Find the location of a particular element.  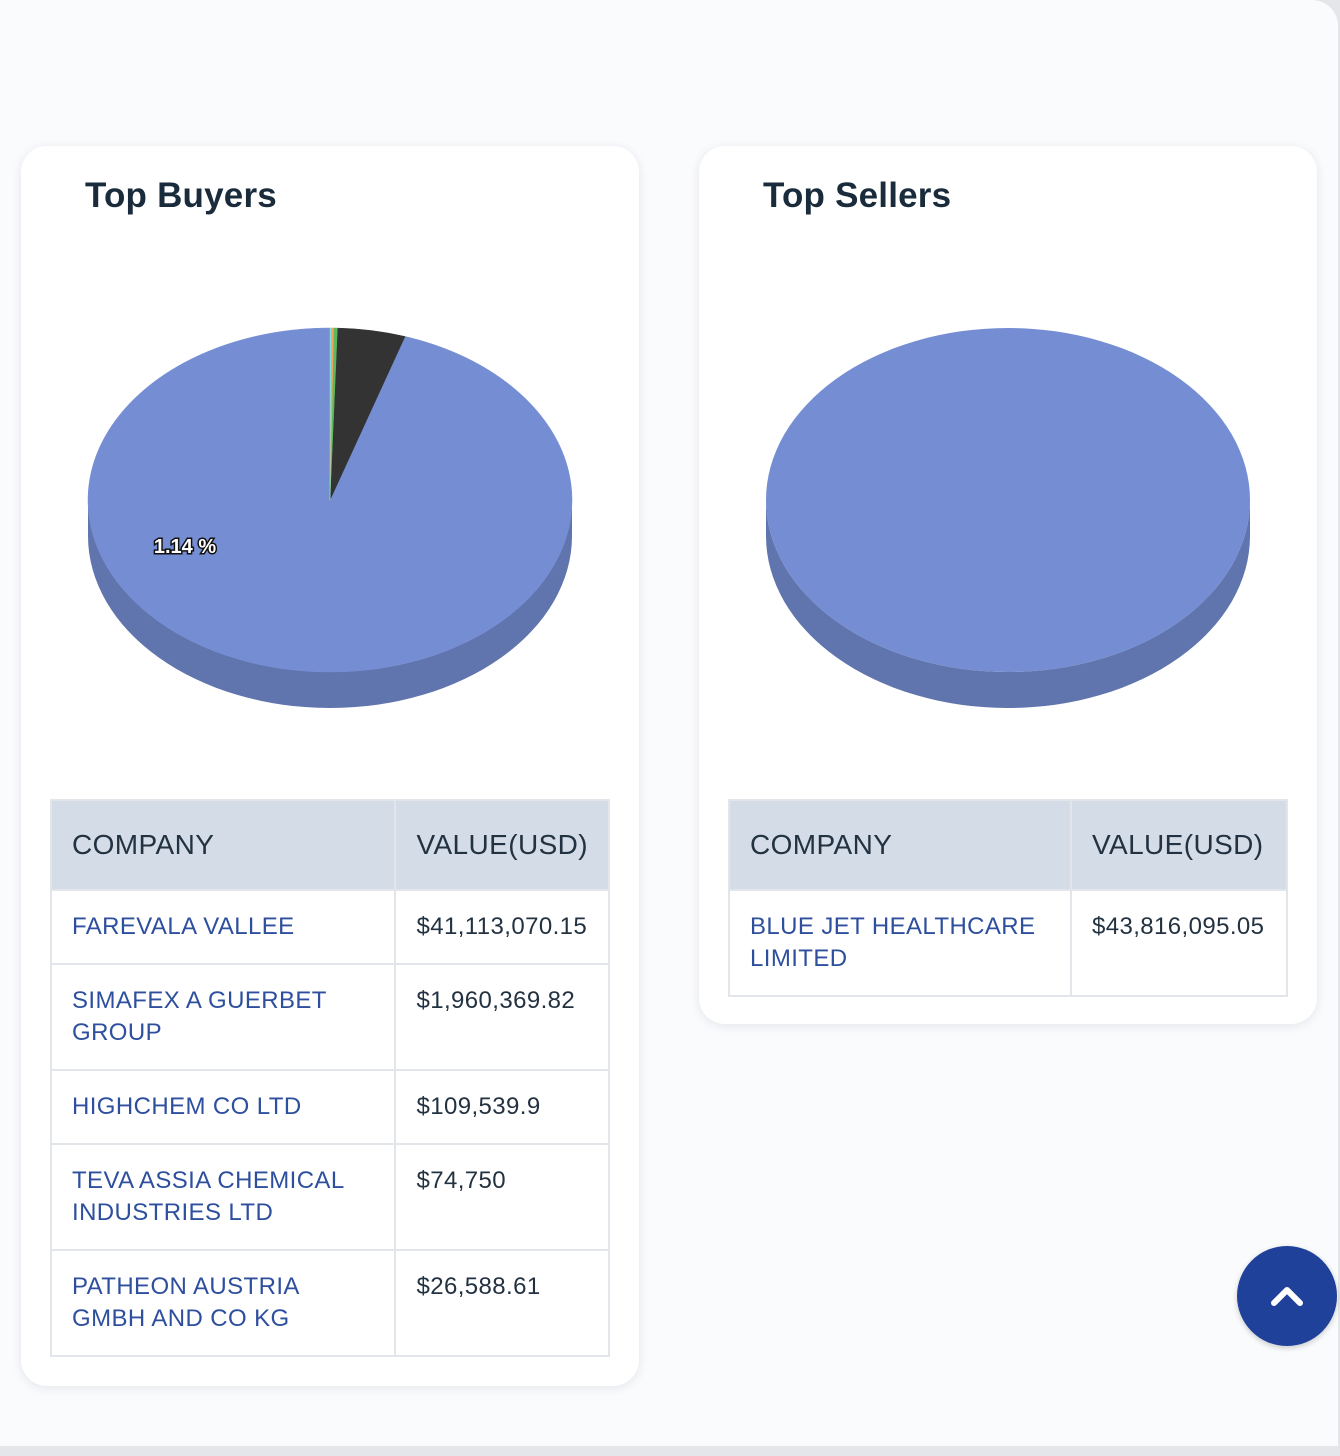

value-cell: $41,113,070.15 is located at coordinates (502, 927).